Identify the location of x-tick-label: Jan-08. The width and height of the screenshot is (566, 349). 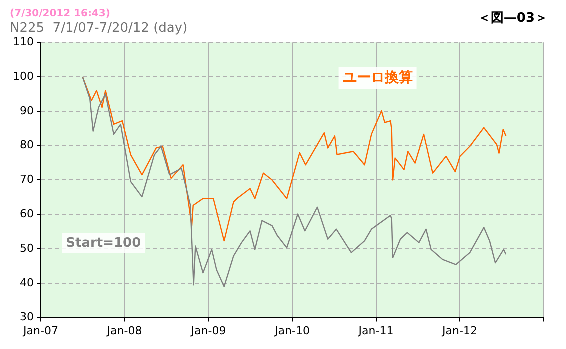
(124, 331).